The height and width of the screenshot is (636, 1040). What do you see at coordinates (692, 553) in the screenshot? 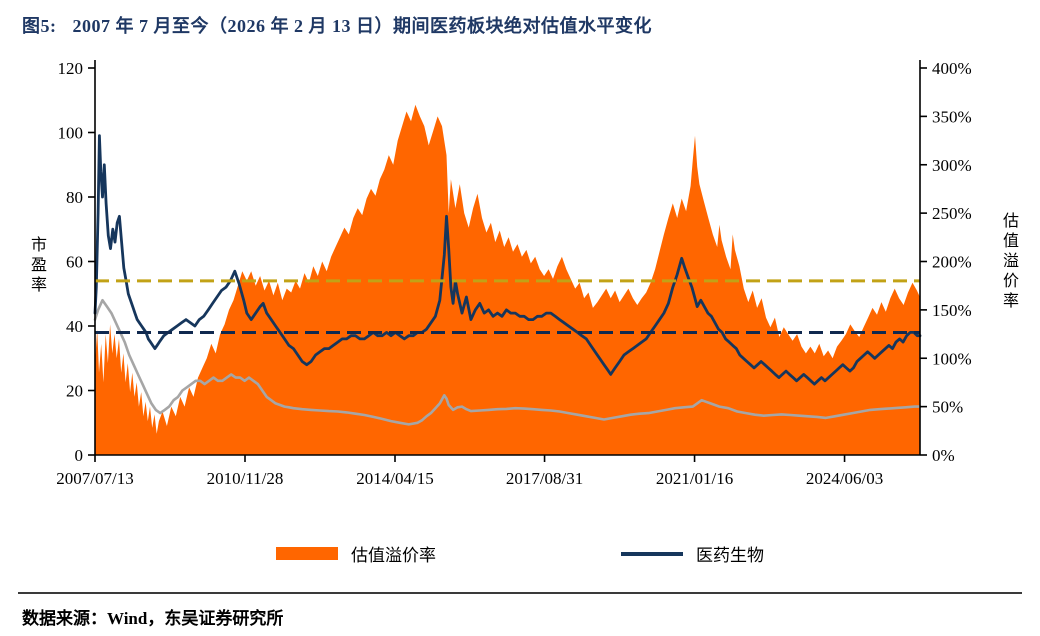
I see `legend-item-pharma: 医药生物` at bounding box center [692, 553].